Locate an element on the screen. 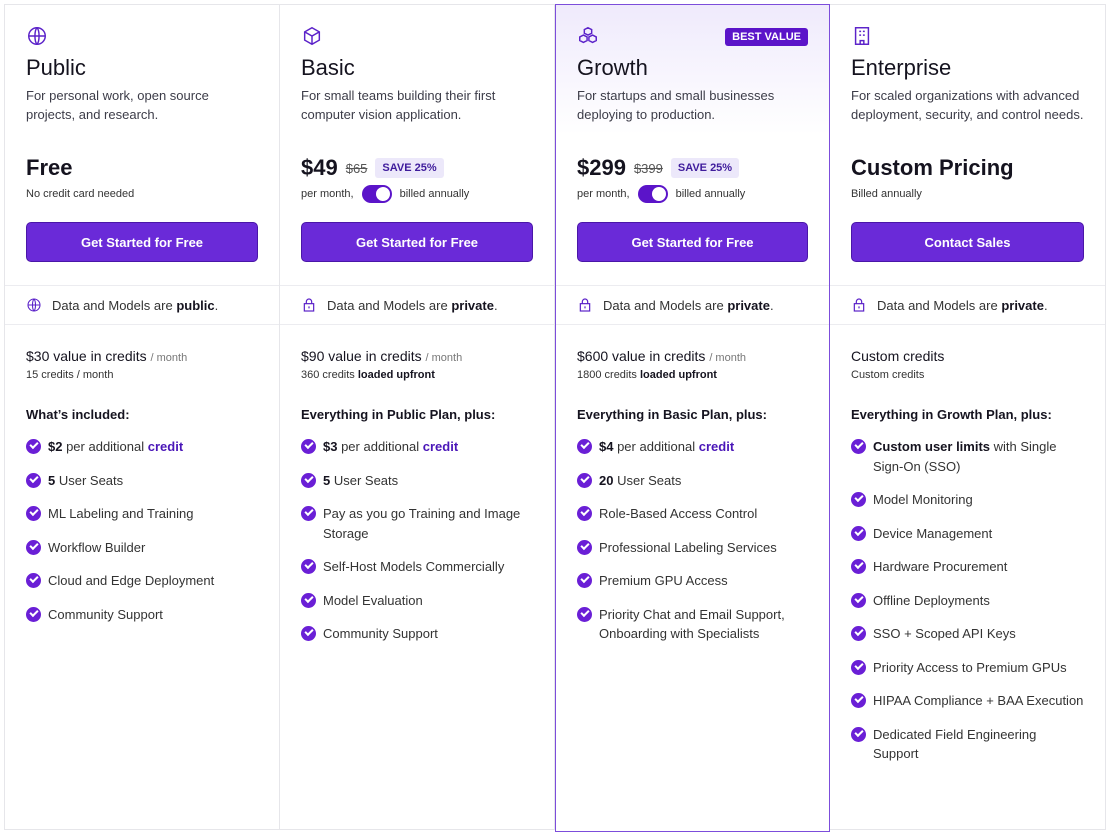 Image resolution: width=1108 pixels, height=834 pixels. feature-item: Professional Labeling Services is located at coordinates (692, 548).